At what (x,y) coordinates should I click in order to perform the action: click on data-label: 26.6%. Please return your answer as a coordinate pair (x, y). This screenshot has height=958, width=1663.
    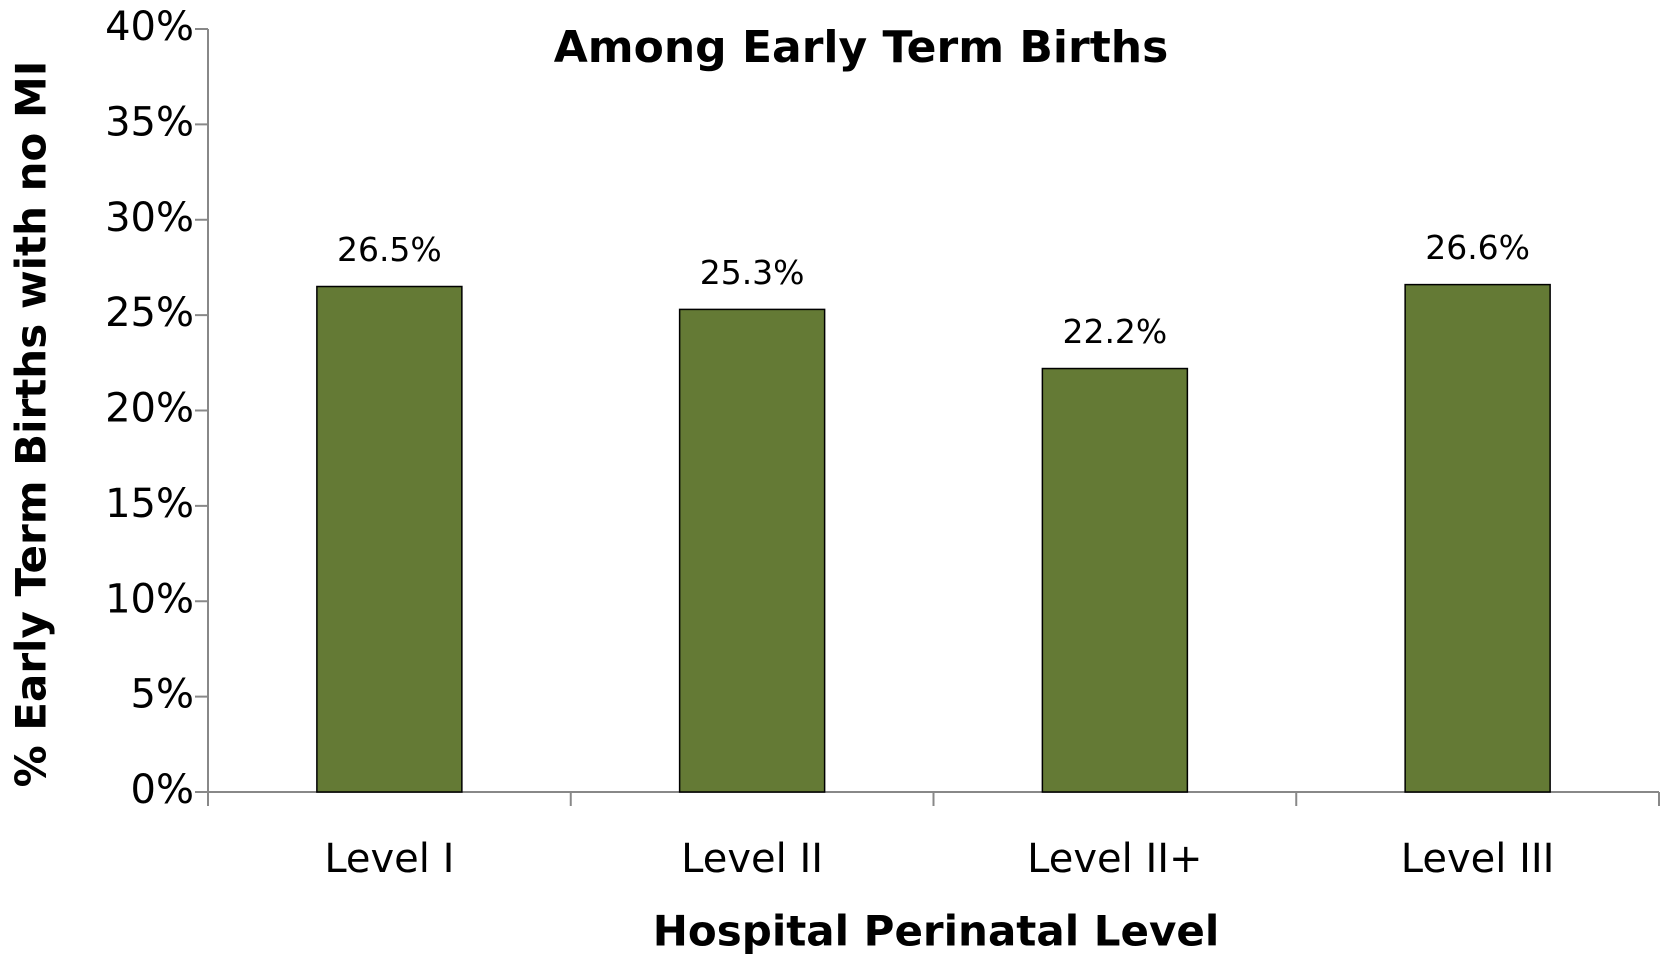
    Looking at the image, I should click on (1477, 247).